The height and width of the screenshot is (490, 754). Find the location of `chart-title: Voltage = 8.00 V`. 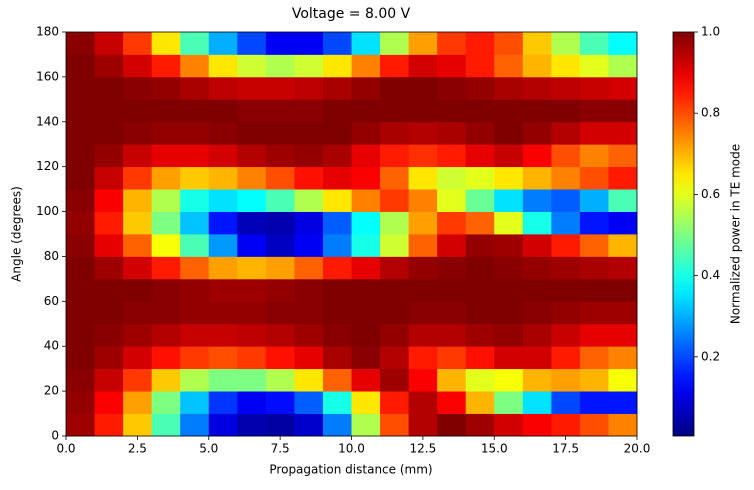

chart-title: Voltage = 8.00 V is located at coordinates (351, 14).